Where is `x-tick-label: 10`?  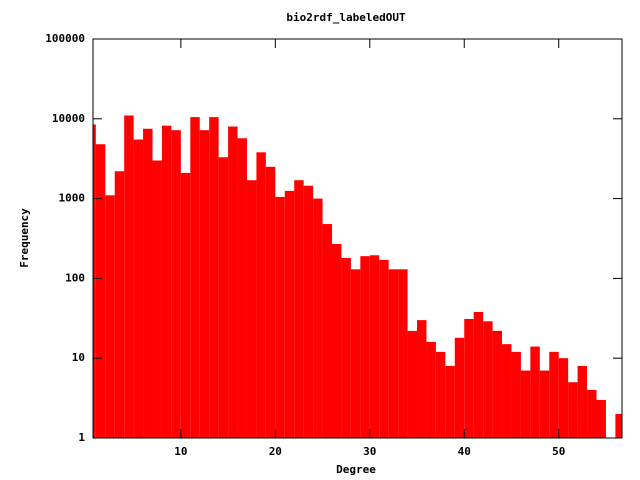
x-tick-label: 10 is located at coordinates (180, 451).